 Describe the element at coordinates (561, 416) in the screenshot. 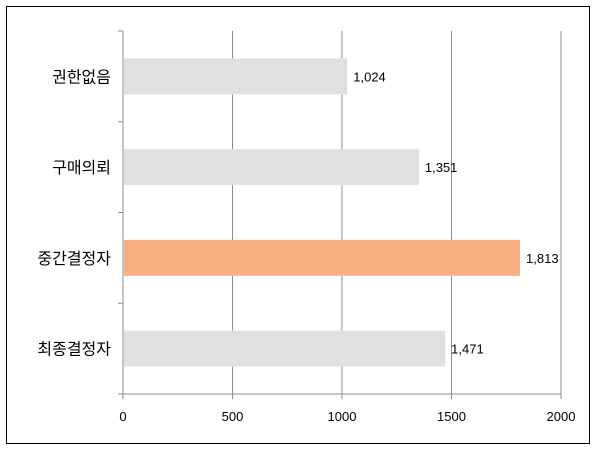

I see `x-tick-label: 2000` at that location.